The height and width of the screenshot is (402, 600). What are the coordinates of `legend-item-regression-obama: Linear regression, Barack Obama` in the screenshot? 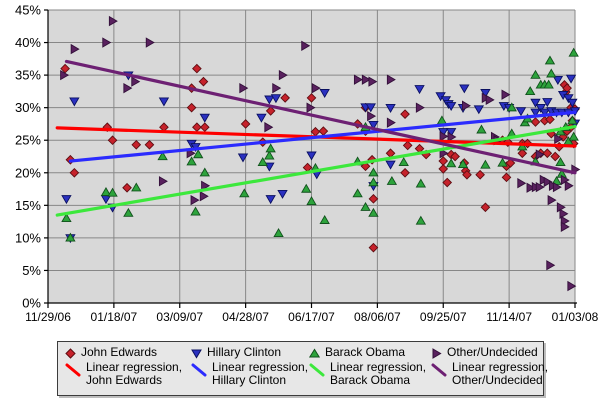 It's located at (370, 377).